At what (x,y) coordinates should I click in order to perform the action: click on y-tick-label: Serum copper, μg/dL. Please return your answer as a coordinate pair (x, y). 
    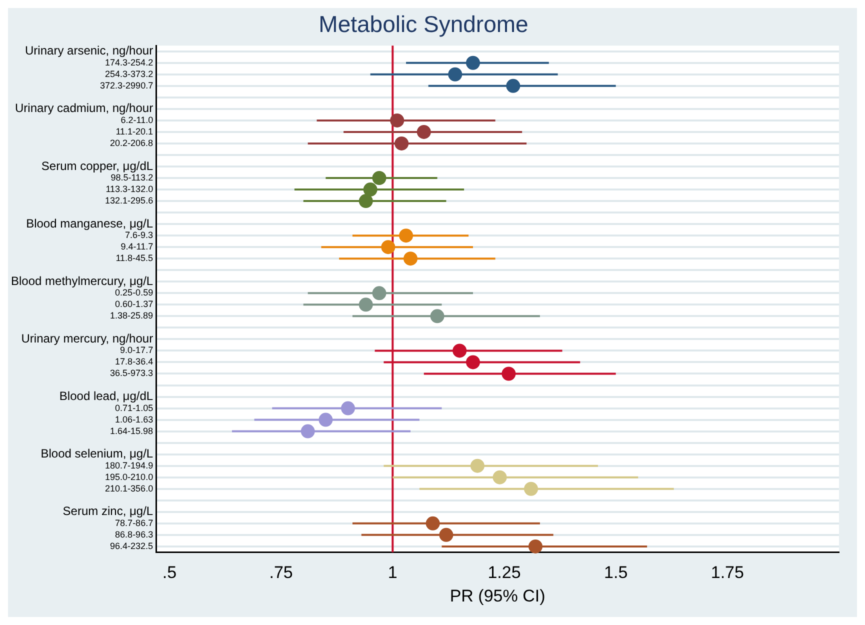
    Looking at the image, I should click on (97, 165).